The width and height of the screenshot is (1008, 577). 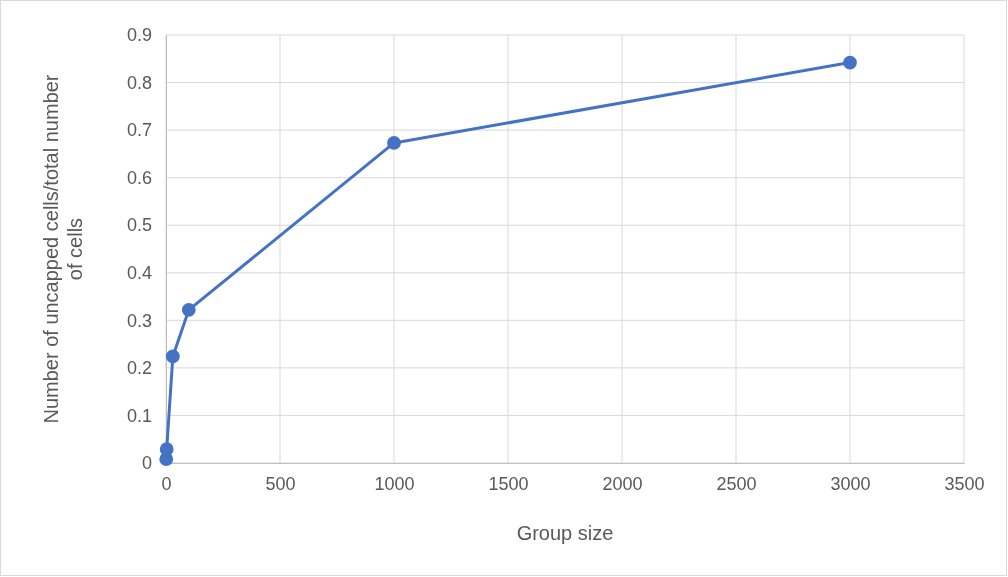 What do you see at coordinates (565, 533) in the screenshot?
I see `x-axis-title: Group size` at bounding box center [565, 533].